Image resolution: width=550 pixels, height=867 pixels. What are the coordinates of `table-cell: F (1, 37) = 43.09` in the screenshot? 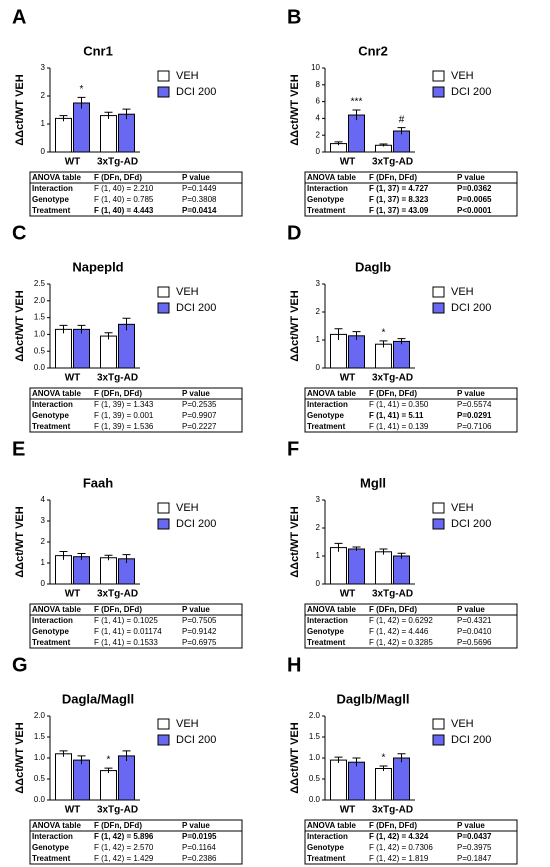 It's located at (399, 210).